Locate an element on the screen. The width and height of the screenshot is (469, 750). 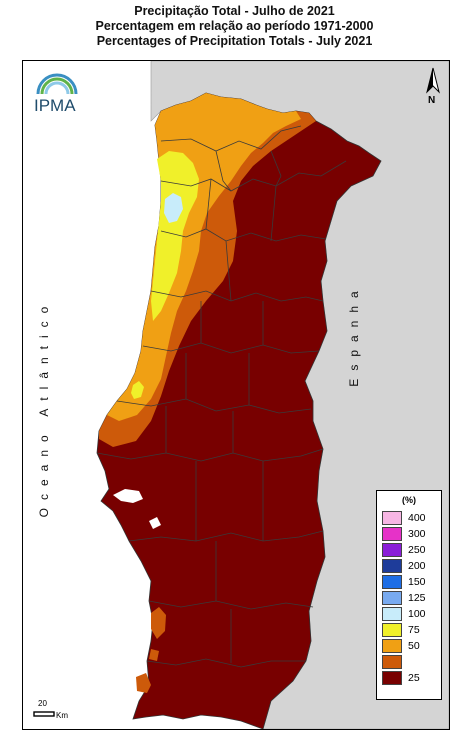
legend-title: (%) is located at coordinates (409, 500).